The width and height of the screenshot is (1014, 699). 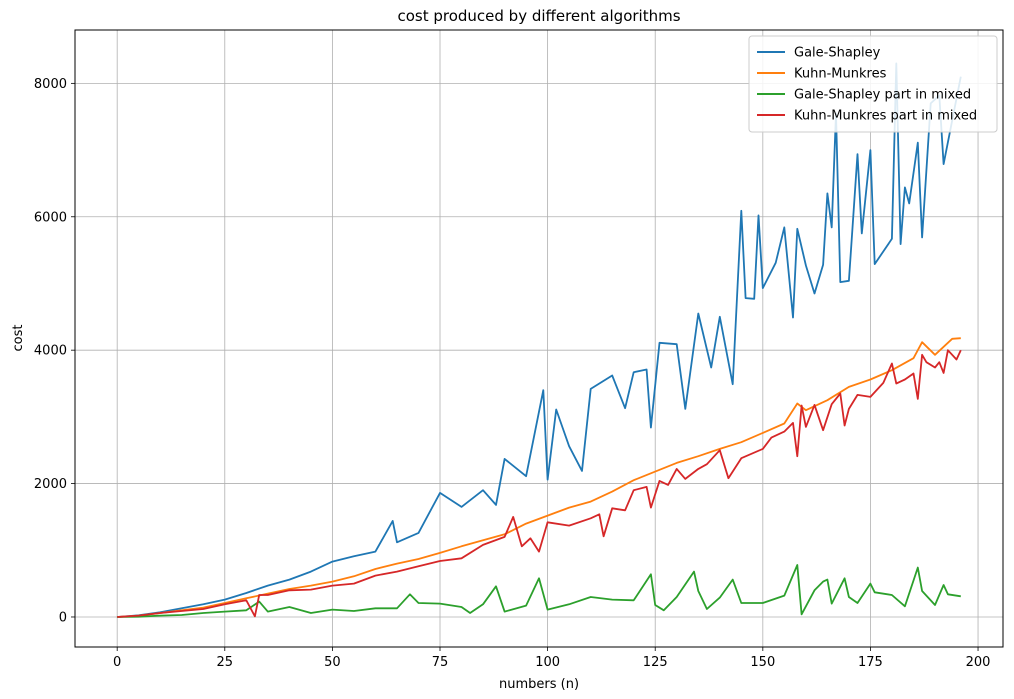 I want to click on y-tick-label: 8000, so click(x=50, y=84).